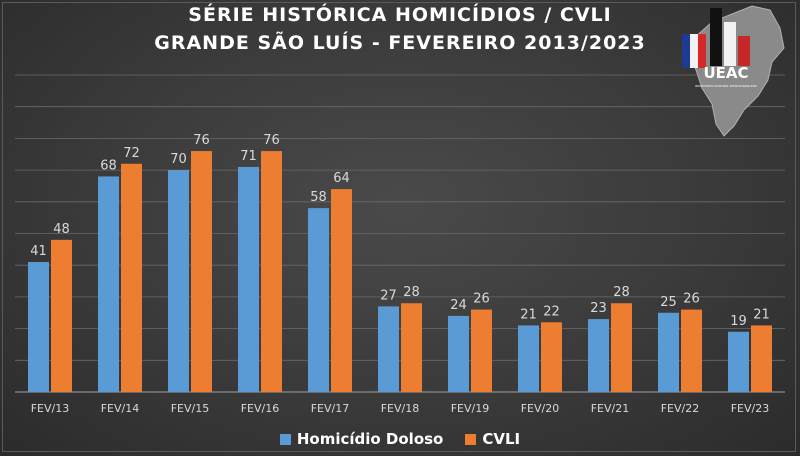 The image size is (800, 456). Describe the element at coordinates (744, 51) in the screenshot. I see `logo-red-pillar` at that location.